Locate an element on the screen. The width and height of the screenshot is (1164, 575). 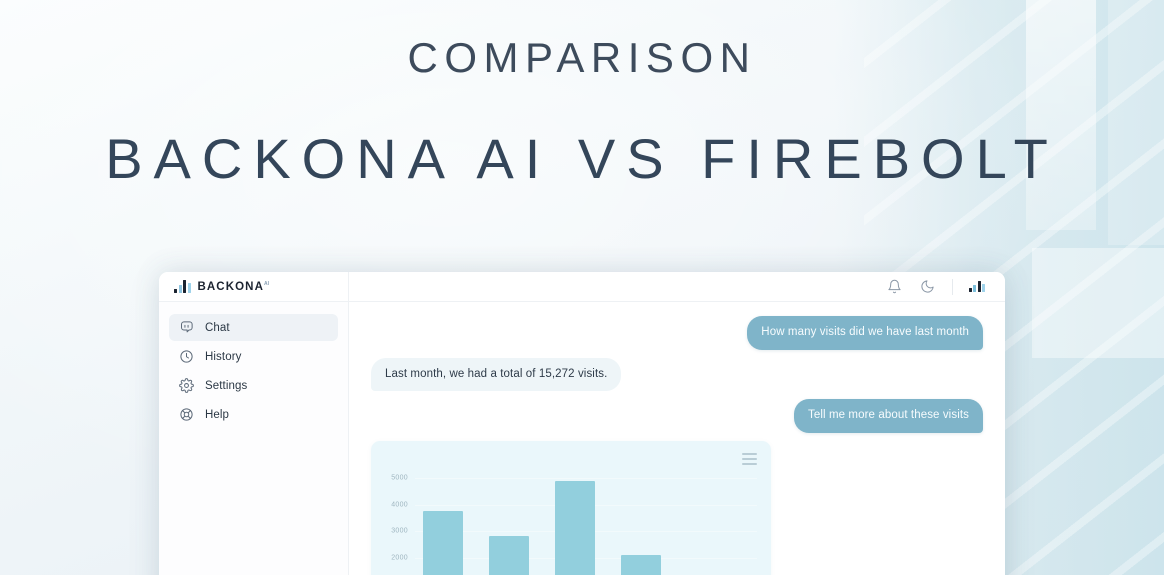
sidebar-item-label: History is located at coordinates (223, 356).